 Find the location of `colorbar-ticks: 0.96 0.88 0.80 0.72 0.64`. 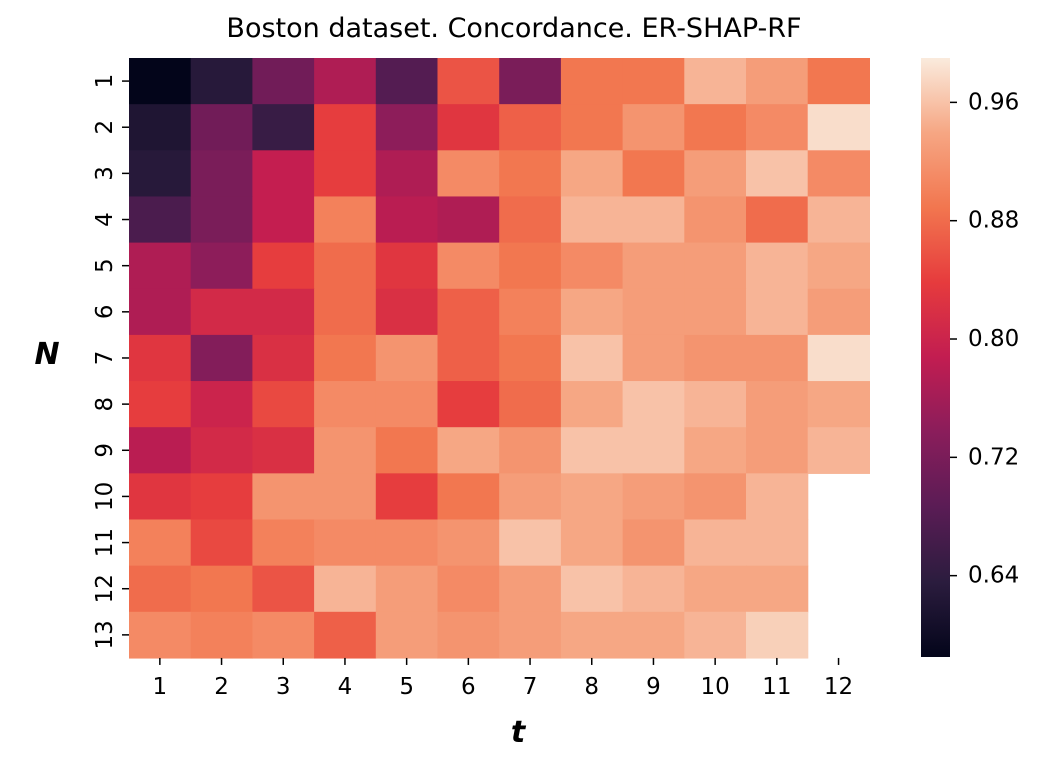

colorbar-ticks: 0.96 0.88 0.80 0.72 0.64 is located at coordinates (984, 339).